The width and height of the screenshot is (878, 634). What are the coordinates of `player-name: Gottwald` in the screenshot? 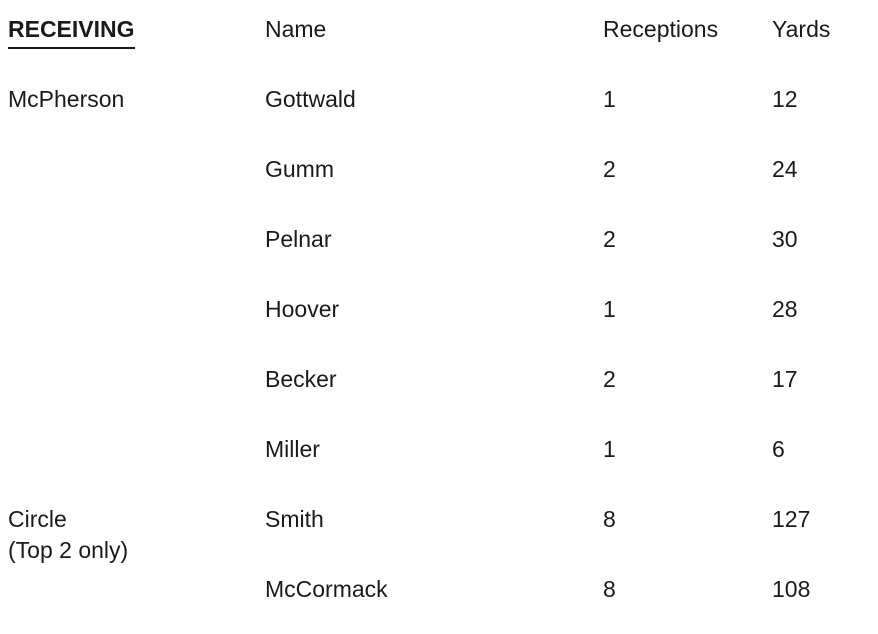 It's located at (310, 99).